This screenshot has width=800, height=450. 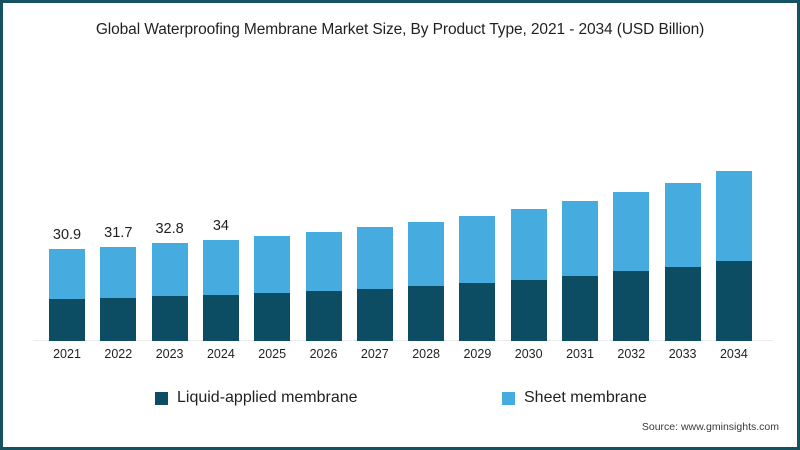 I want to click on bar-group: 31.7, so click(x=118, y=283).